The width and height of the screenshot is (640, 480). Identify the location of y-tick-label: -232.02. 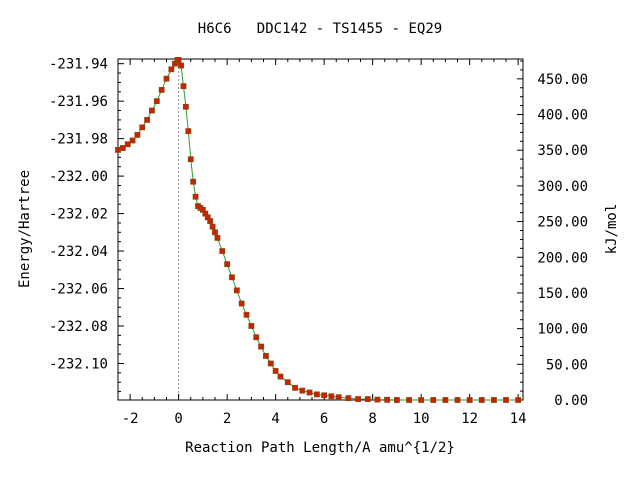
(78, 215).